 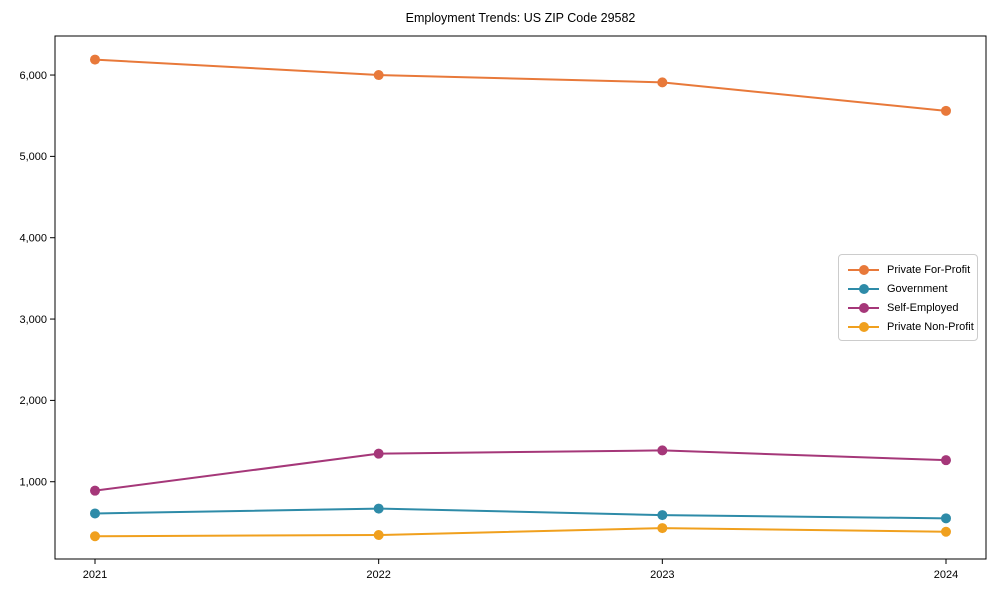 What do you see at coordinates (520, 85) in the screenshot?
I see `series-line-private-for-profit` at bounding box center [520, 85].